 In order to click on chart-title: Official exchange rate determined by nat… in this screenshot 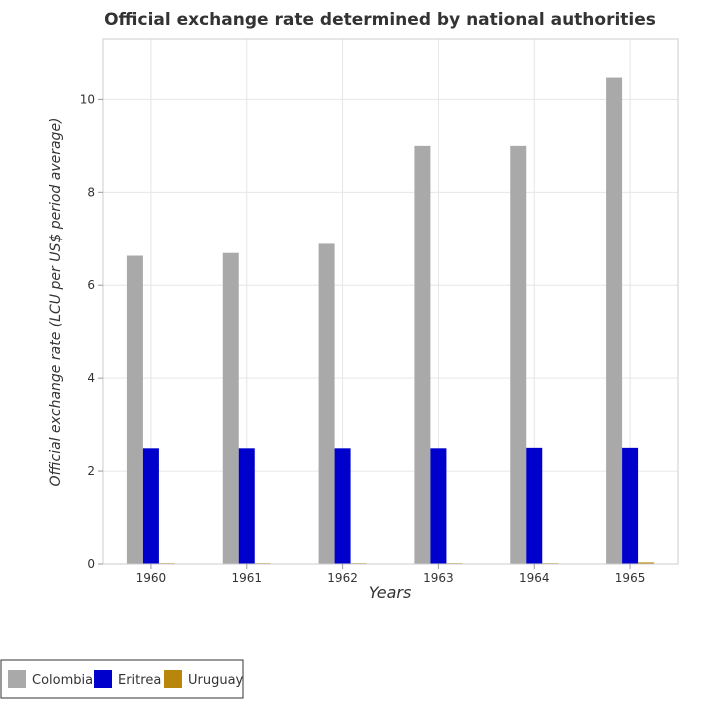, I will do `click(380, 20)`.